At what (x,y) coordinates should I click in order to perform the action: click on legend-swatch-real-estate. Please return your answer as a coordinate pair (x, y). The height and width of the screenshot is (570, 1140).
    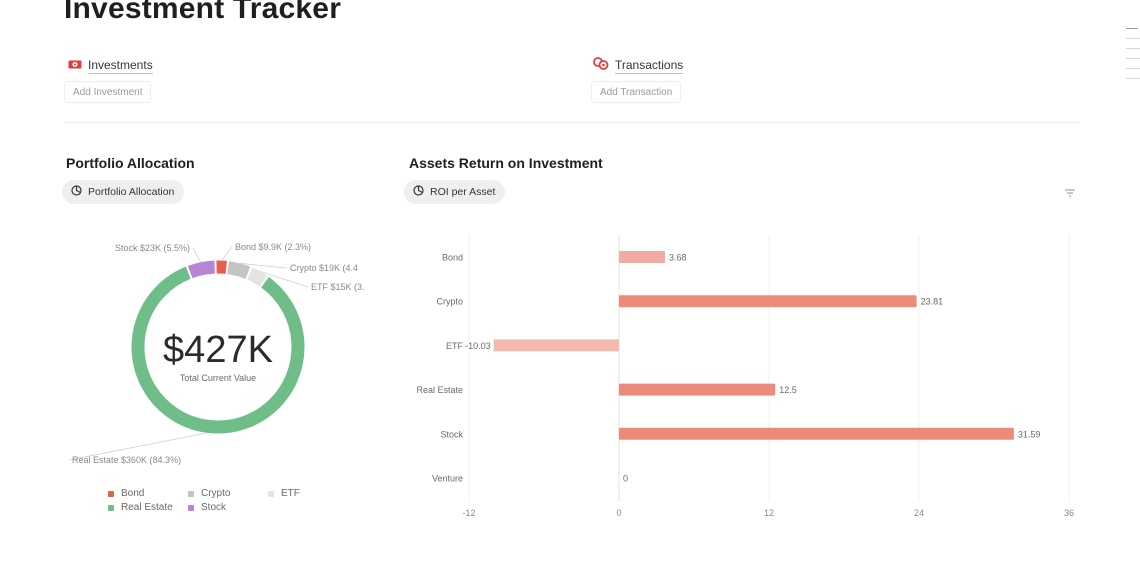
    Looking at the image, I should click on (111, 507).